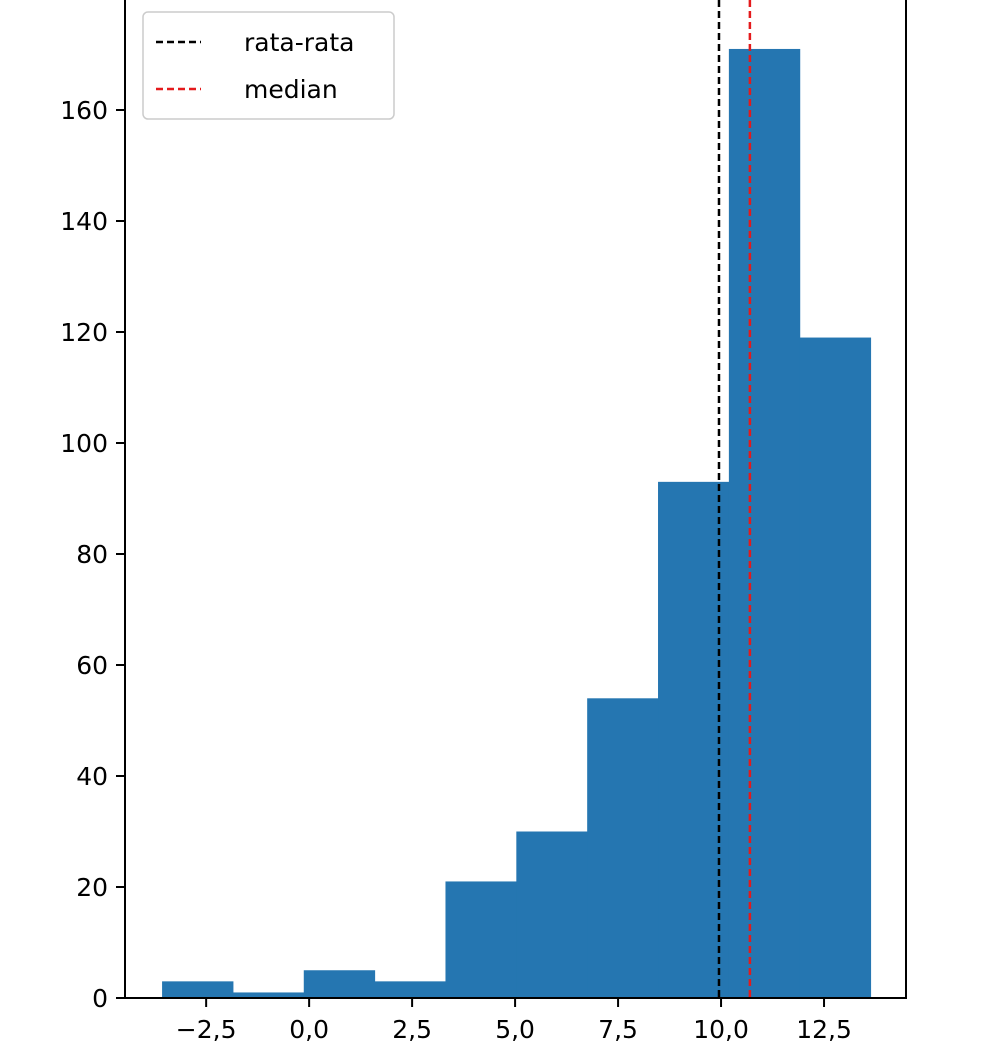  Describe the element at coordinates (824, 1029) in the screenshot. I see `x-tick-label: 12,5` at that location.